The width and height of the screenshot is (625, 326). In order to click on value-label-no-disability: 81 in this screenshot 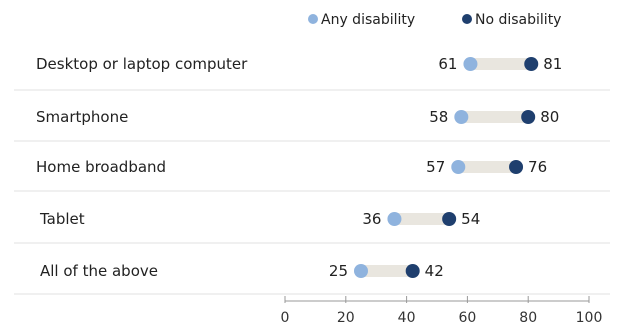, I will do `click(552, 64)`.